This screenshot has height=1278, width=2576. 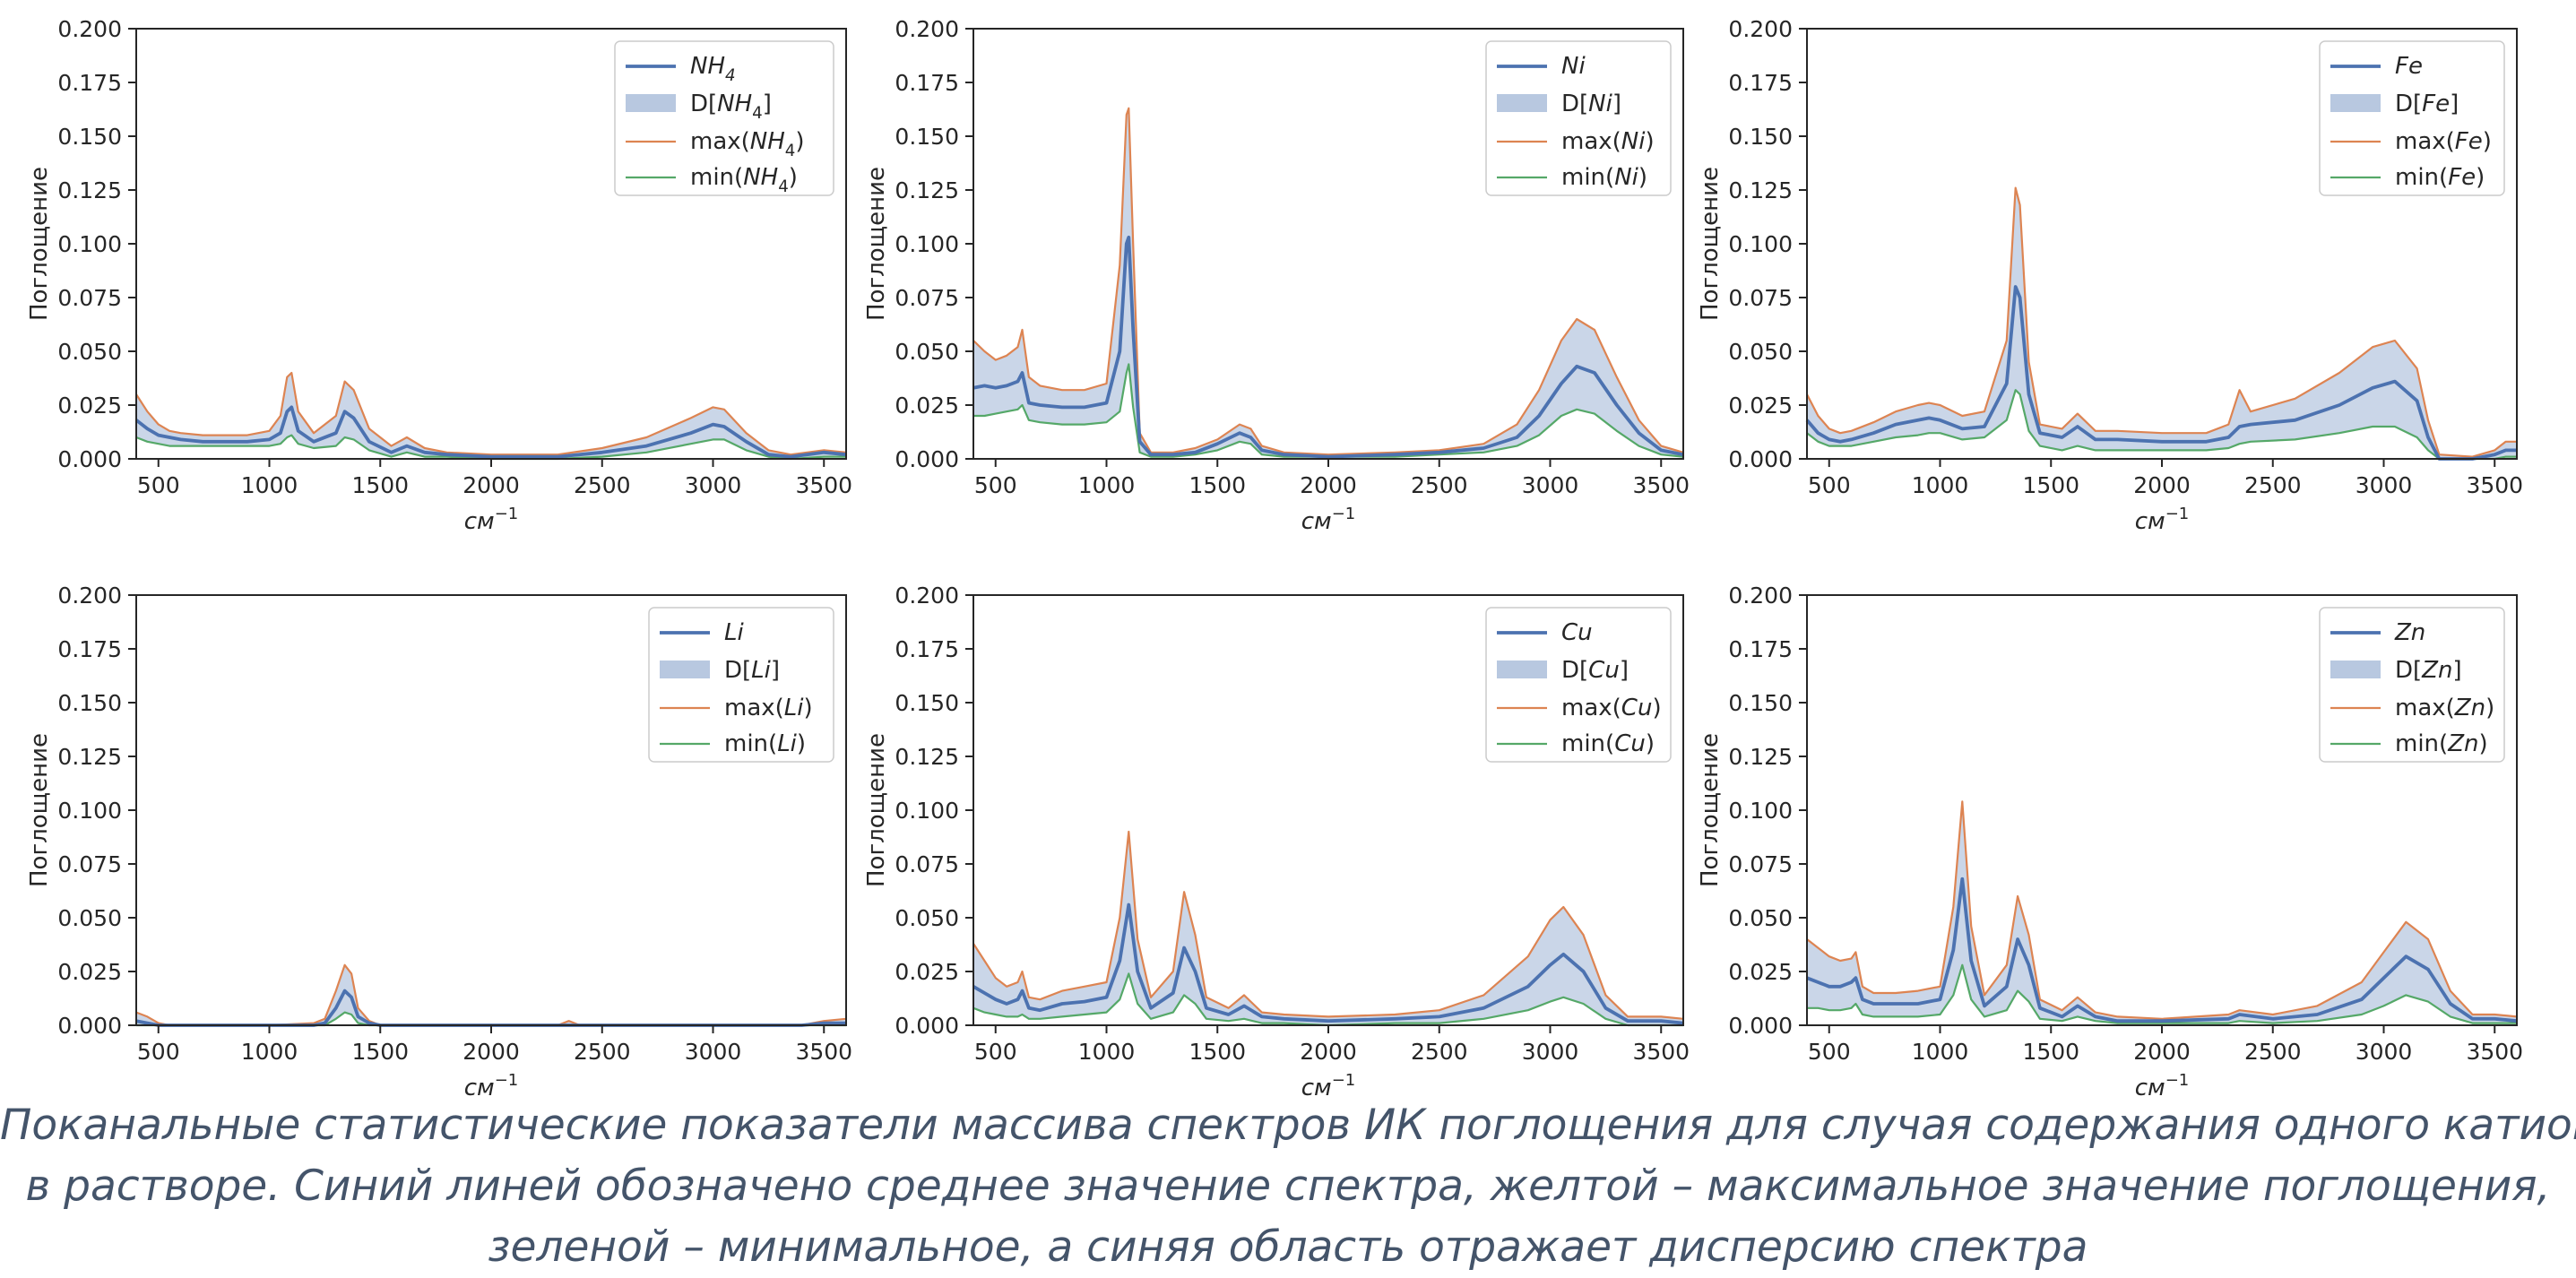 I want to click on legend-max-label: max(Li), so click(x=768, y=708).